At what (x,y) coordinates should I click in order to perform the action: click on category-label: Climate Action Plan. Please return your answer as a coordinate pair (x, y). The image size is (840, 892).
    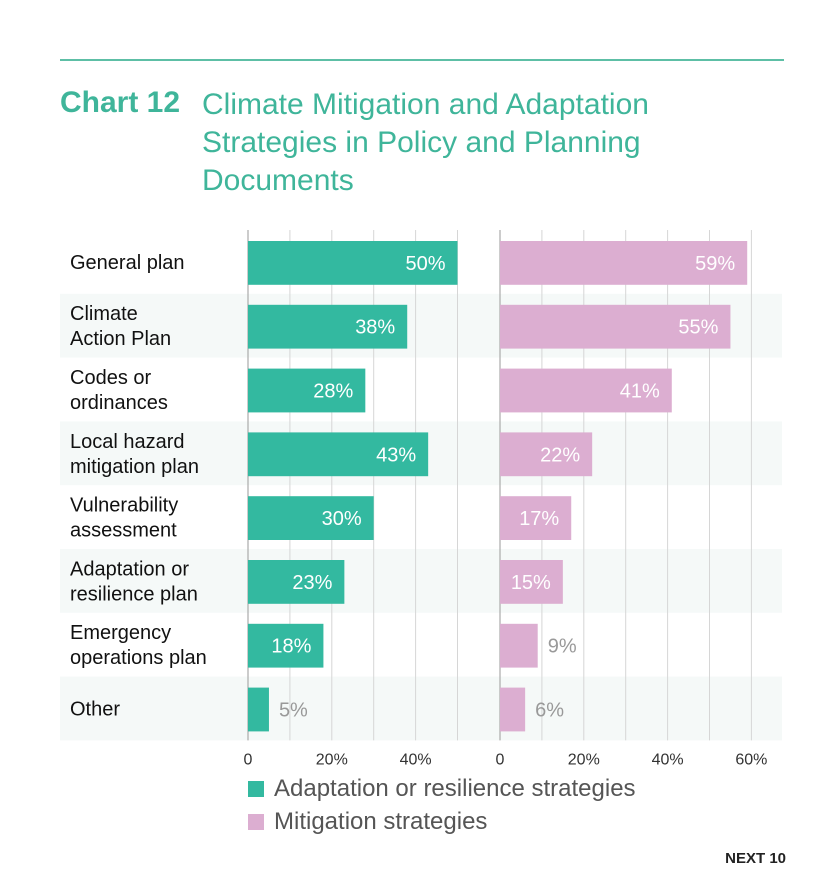
    Looking at the image, I should click on (120, 326).